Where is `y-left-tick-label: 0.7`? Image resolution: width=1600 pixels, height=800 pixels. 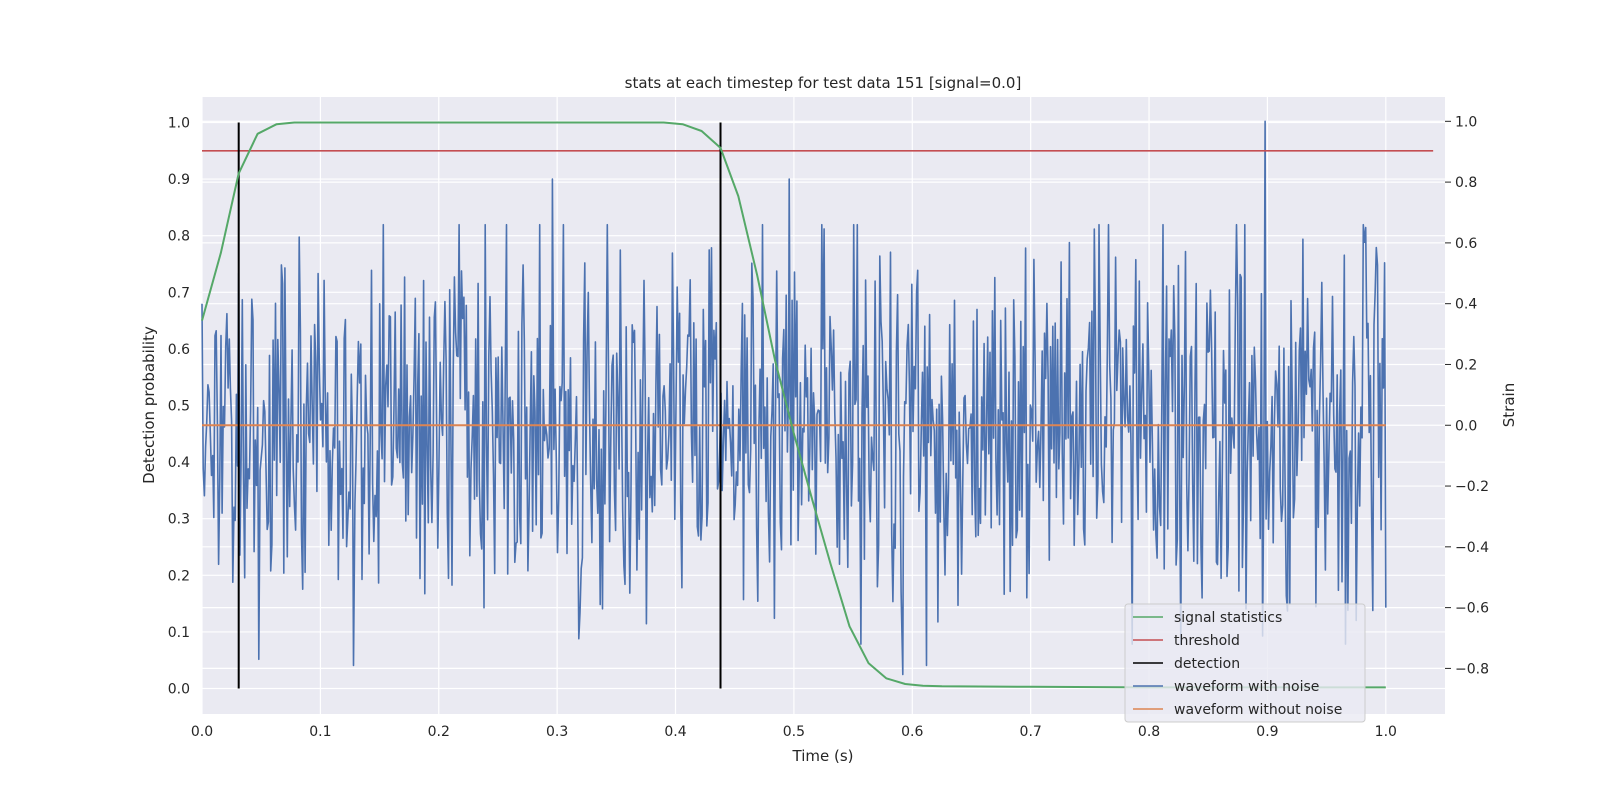
y-left-tick-label: 0.7 is located at coordinates (179, 293).